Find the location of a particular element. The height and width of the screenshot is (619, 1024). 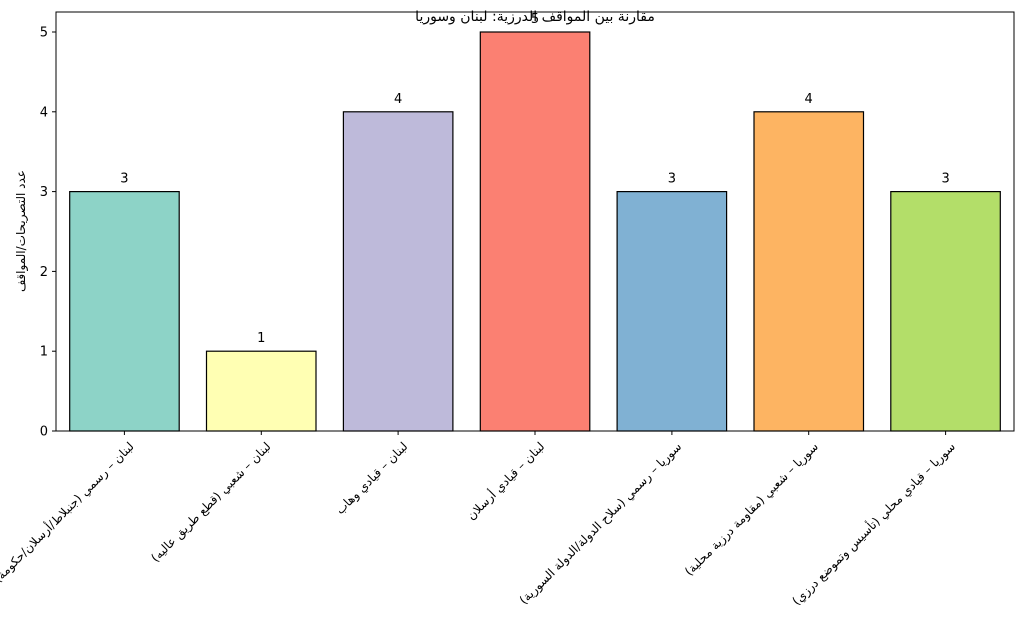

x-tick-label-2: لبنان – شعبي (قطع طريق عاليه) is located at coordinates (211, 502).